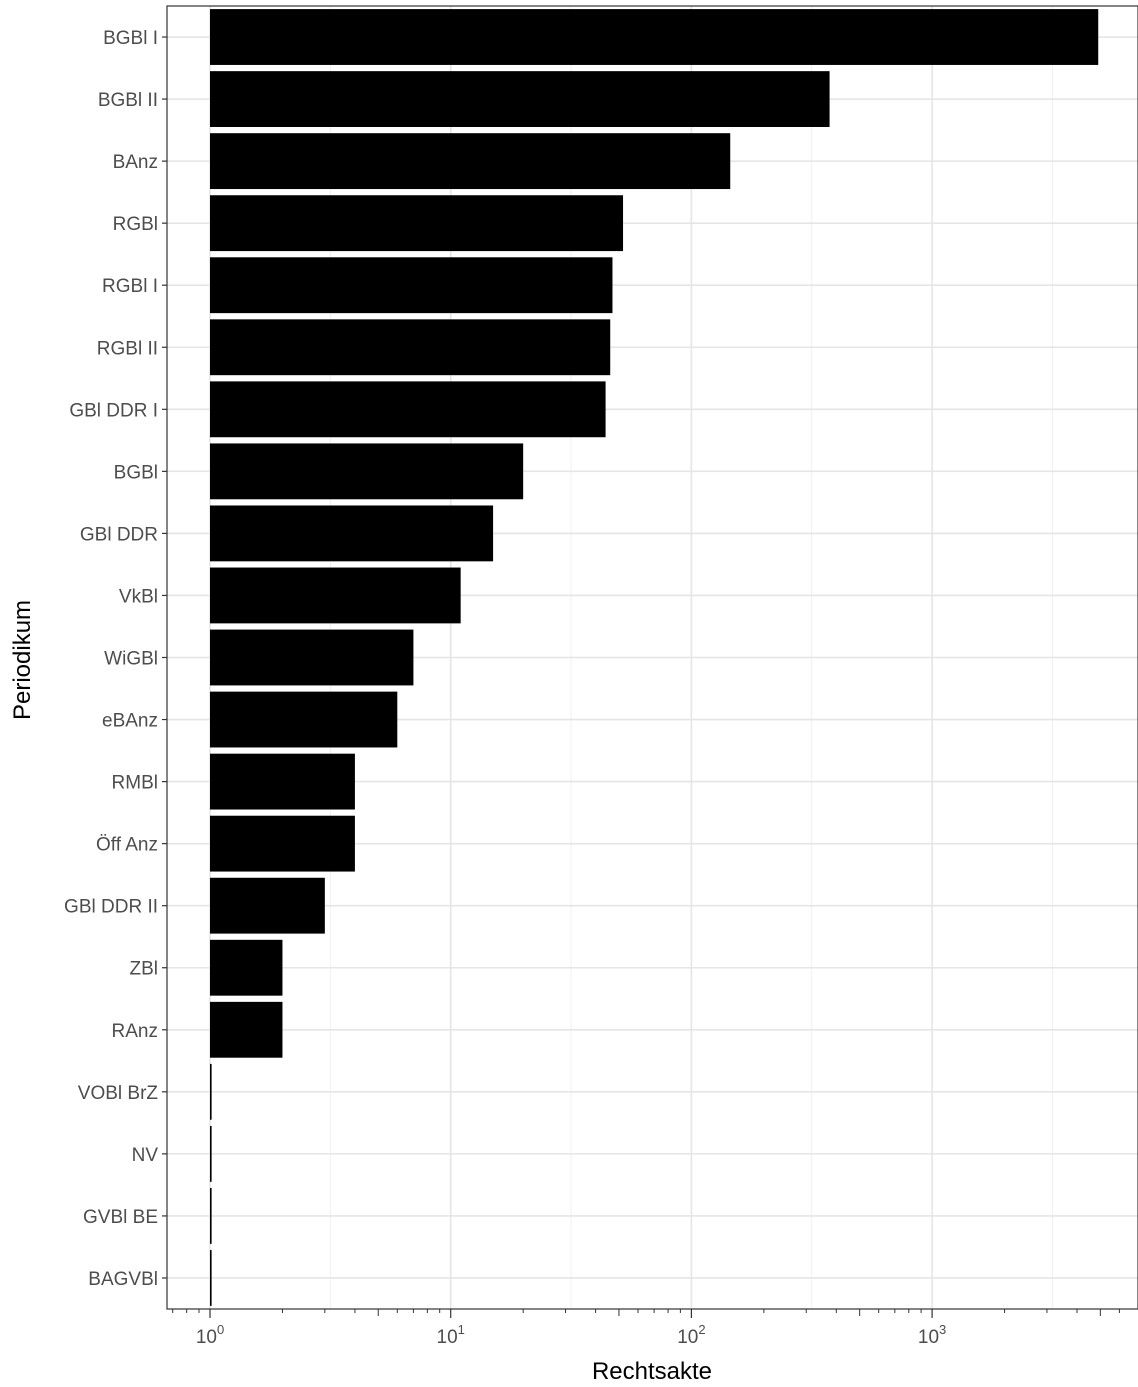  I want to click on y-tick-label: BGBl, so click(136, 472).